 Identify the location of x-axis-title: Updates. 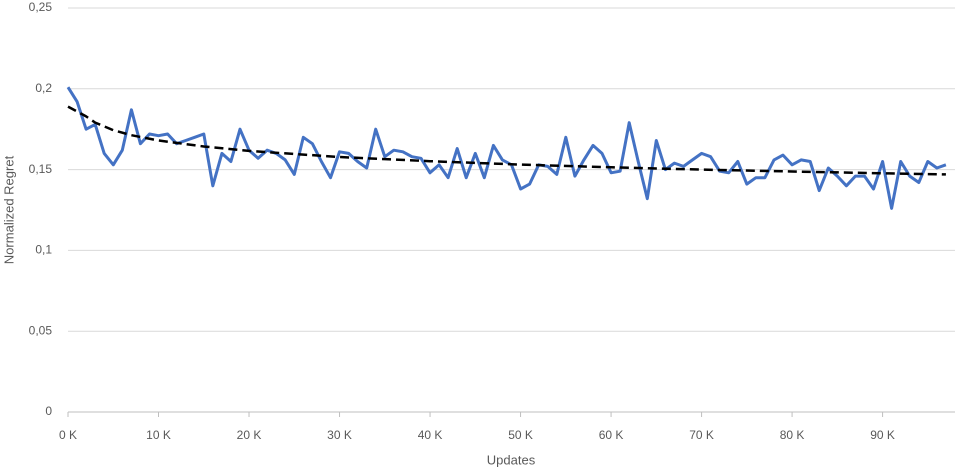
(511, 459).